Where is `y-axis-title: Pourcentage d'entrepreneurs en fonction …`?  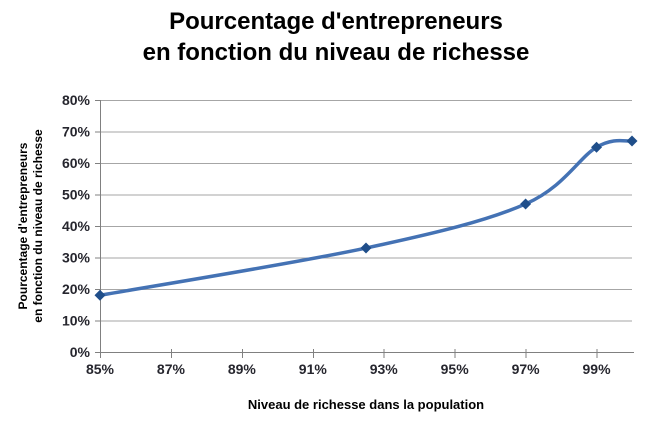 y-axis-title: Pourcentage d'entrepreneurs en fonction … is located at coordinates (31, 225).